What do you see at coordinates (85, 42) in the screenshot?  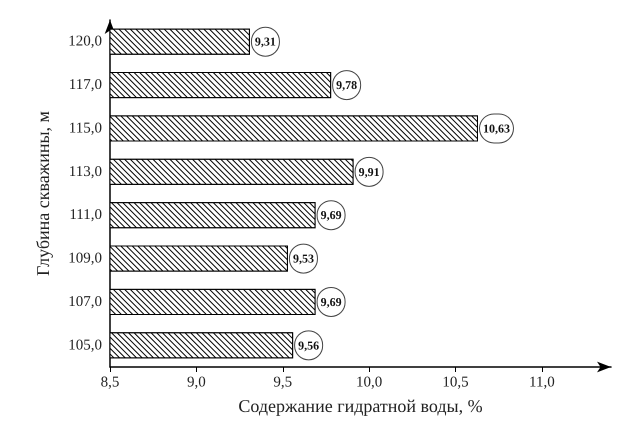 I see `y-tick-label: 120,0` at bounding box center [85, 42].